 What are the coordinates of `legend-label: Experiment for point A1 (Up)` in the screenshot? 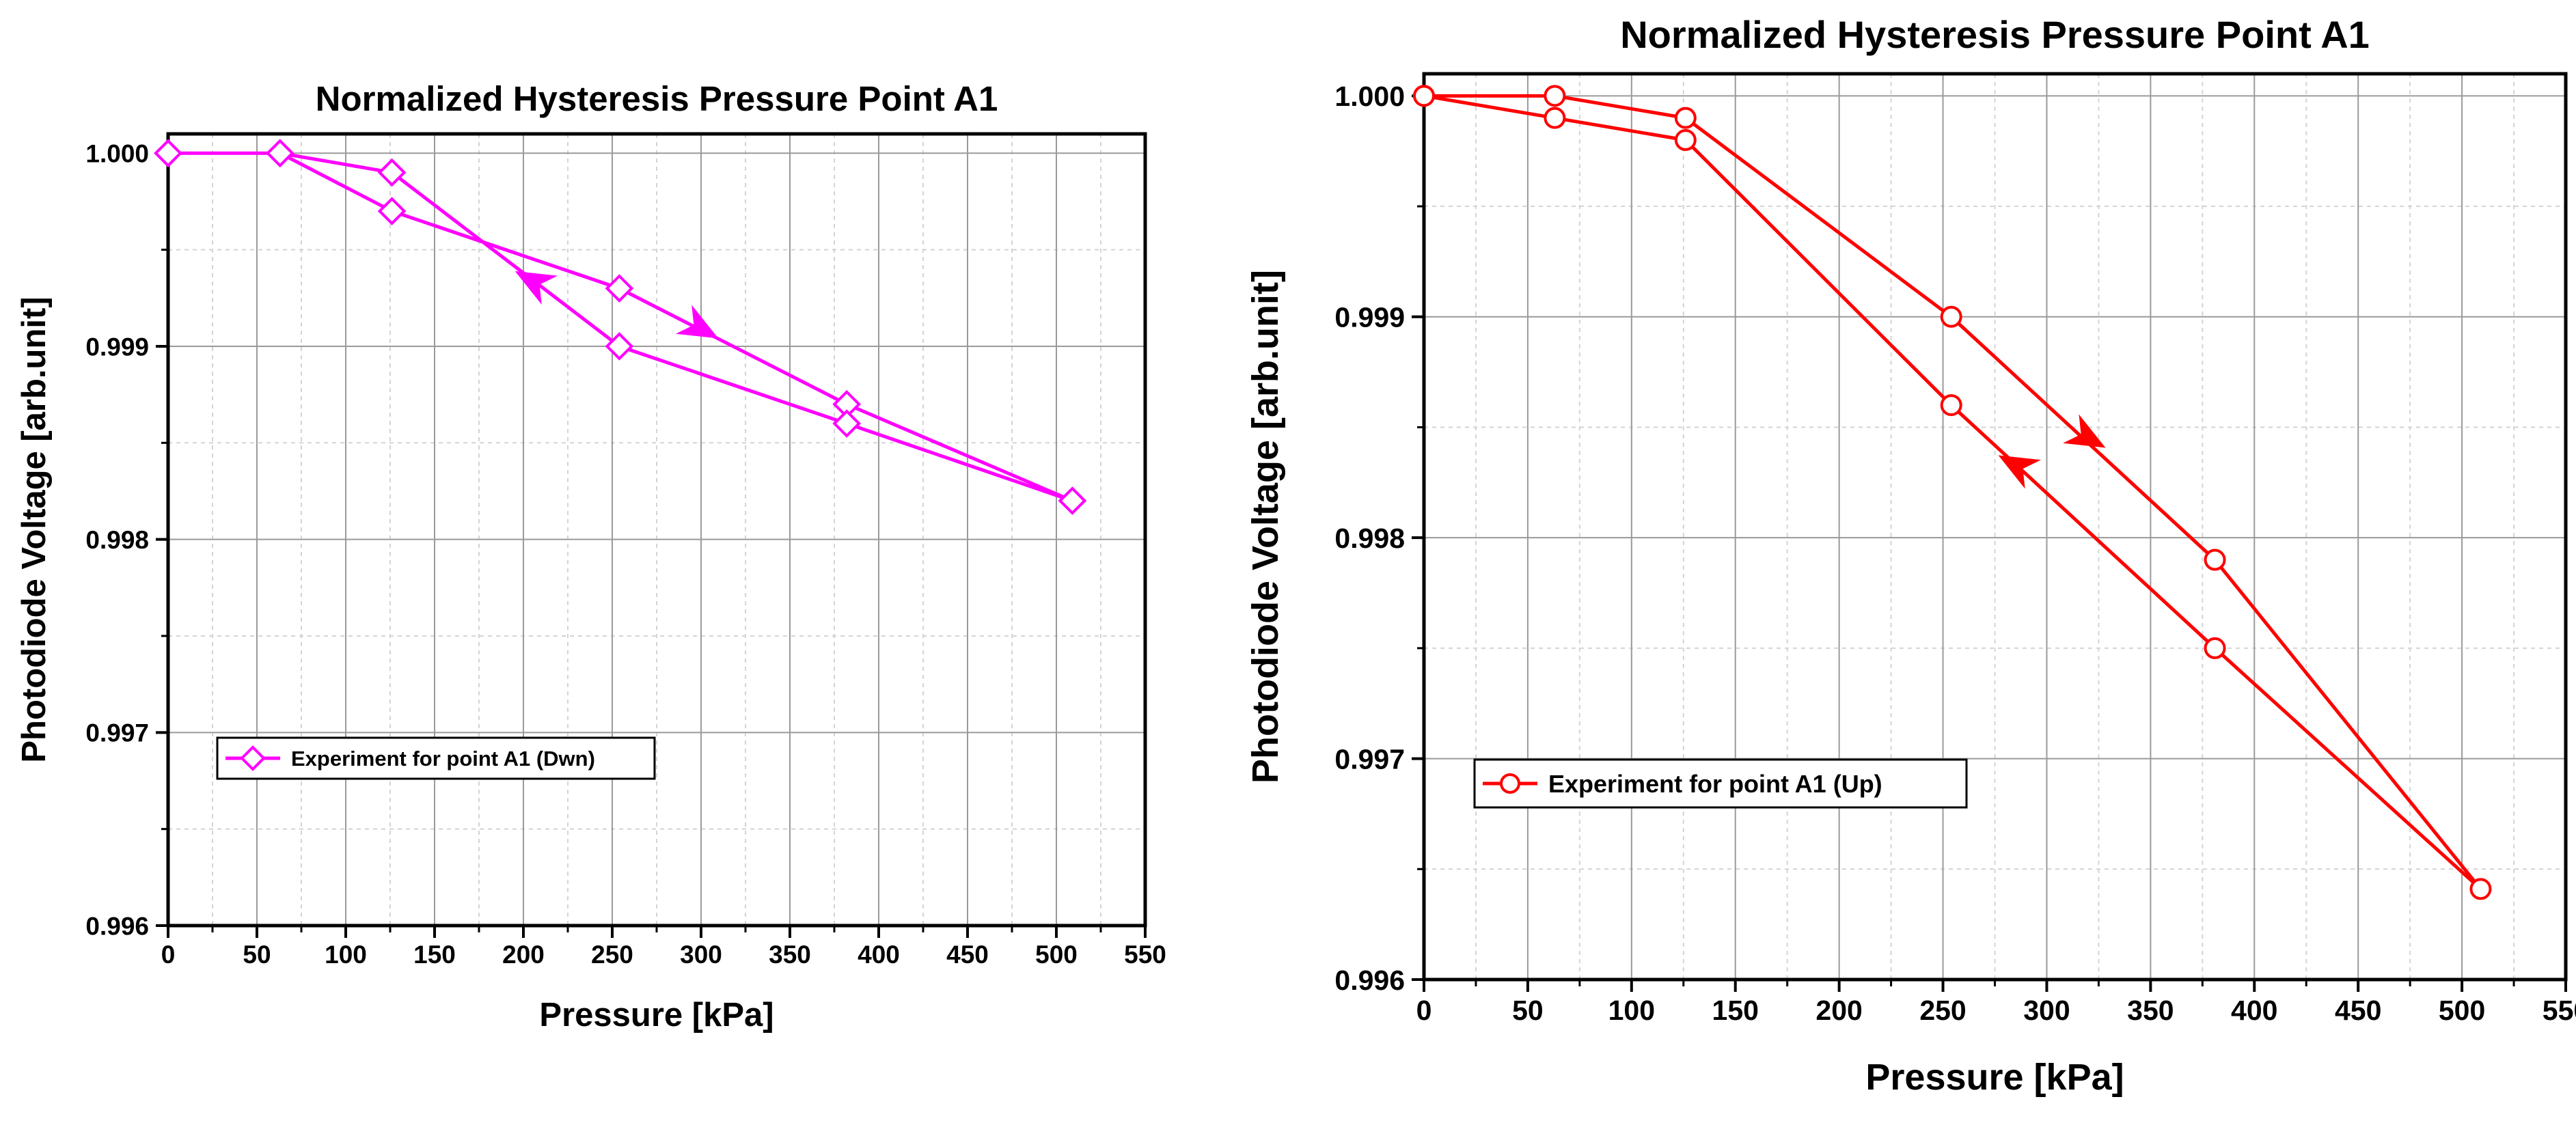 It's located at (1715, 784).